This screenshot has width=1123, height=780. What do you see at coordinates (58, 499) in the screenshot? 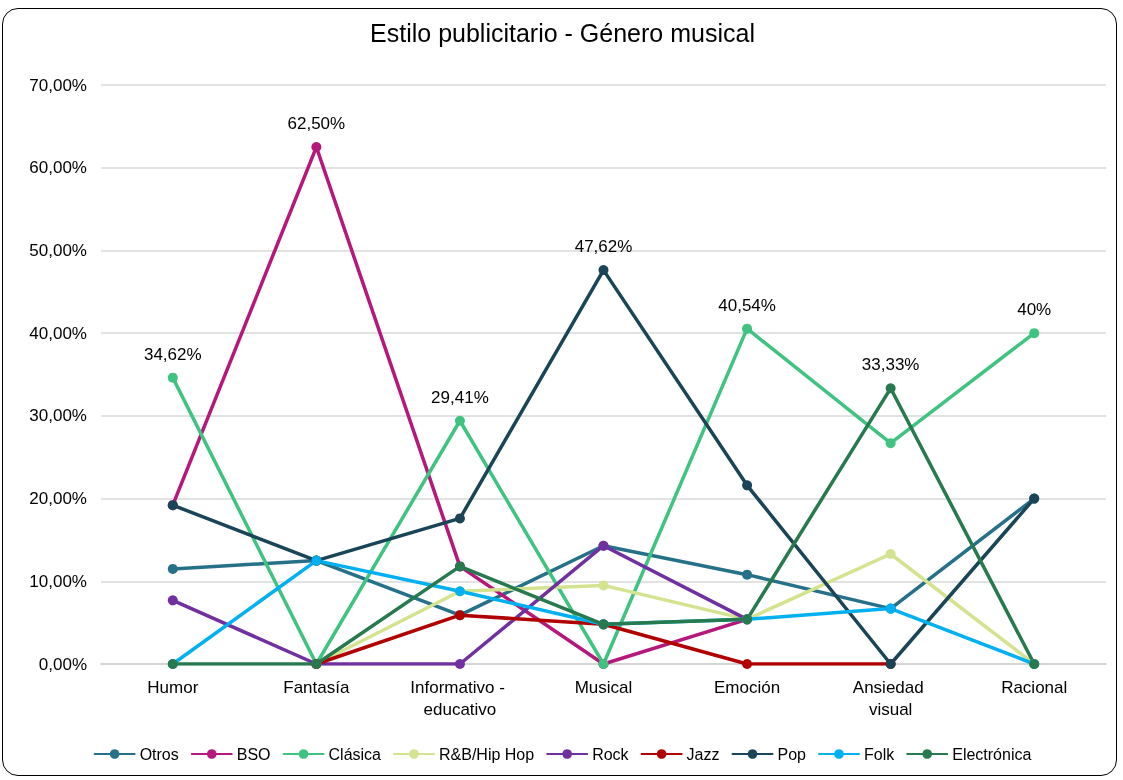
I see `y-tick-label: 20,00%` at bounding box center [58, 499].